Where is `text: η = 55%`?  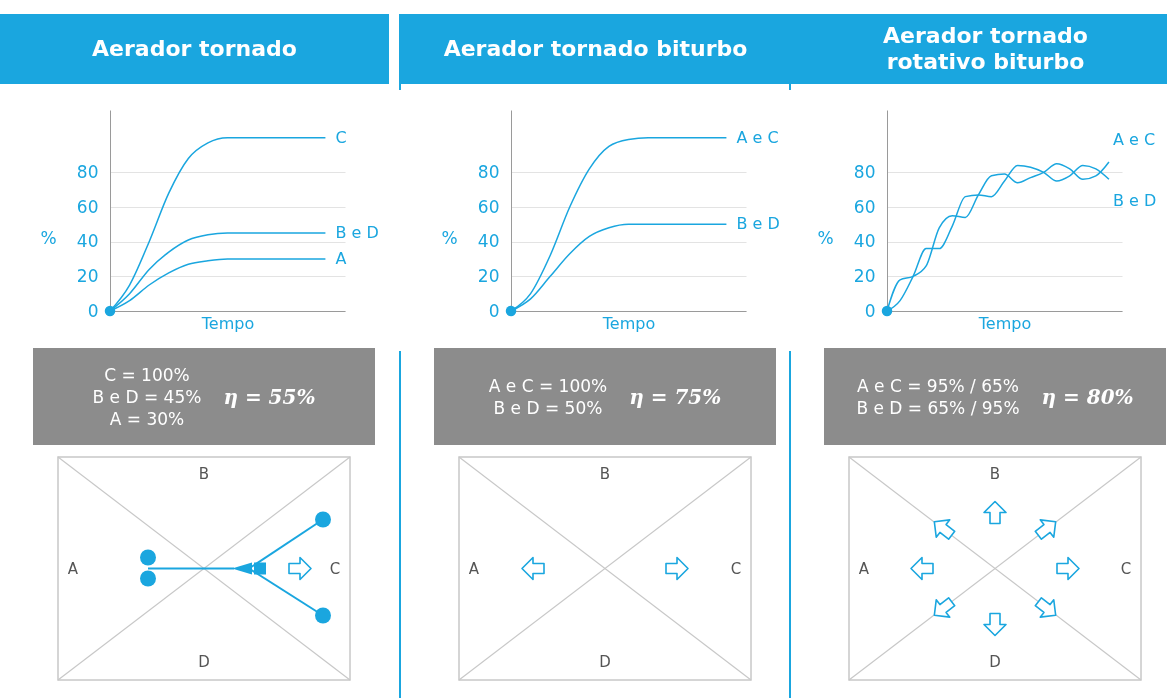 text: η = 55% is located at coordinates (269, 396).